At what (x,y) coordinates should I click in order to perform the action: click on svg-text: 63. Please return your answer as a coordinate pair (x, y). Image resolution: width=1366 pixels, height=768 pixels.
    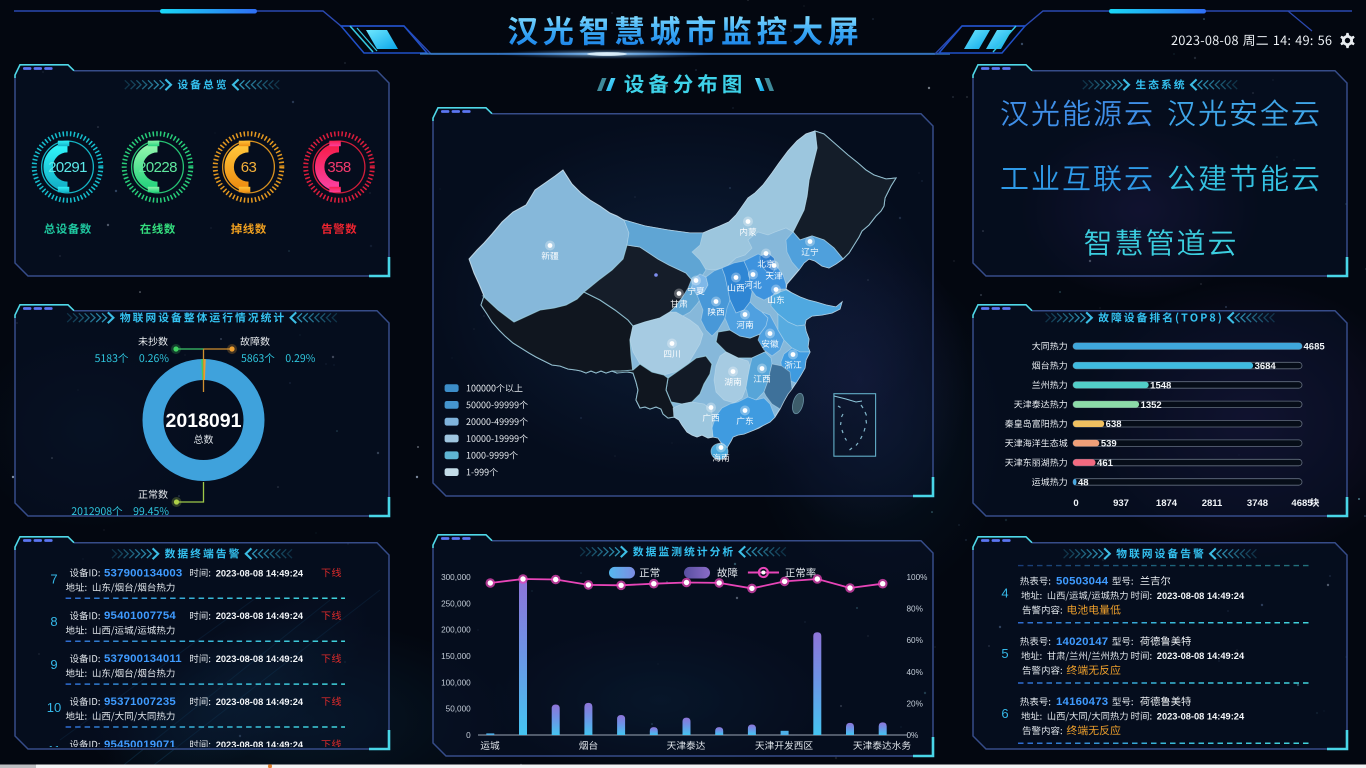
    Looking at the image, I should click on (249, 167).